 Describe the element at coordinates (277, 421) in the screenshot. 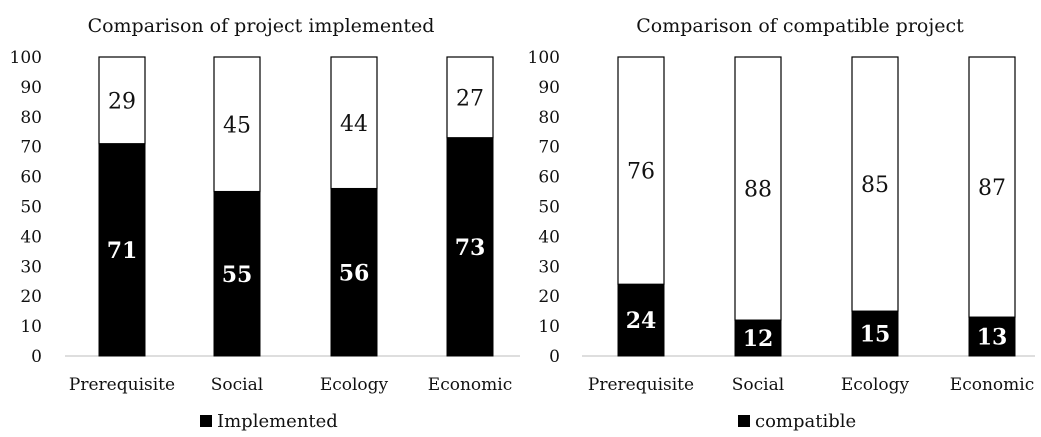

I see `legend-label: Implemented` at that location.